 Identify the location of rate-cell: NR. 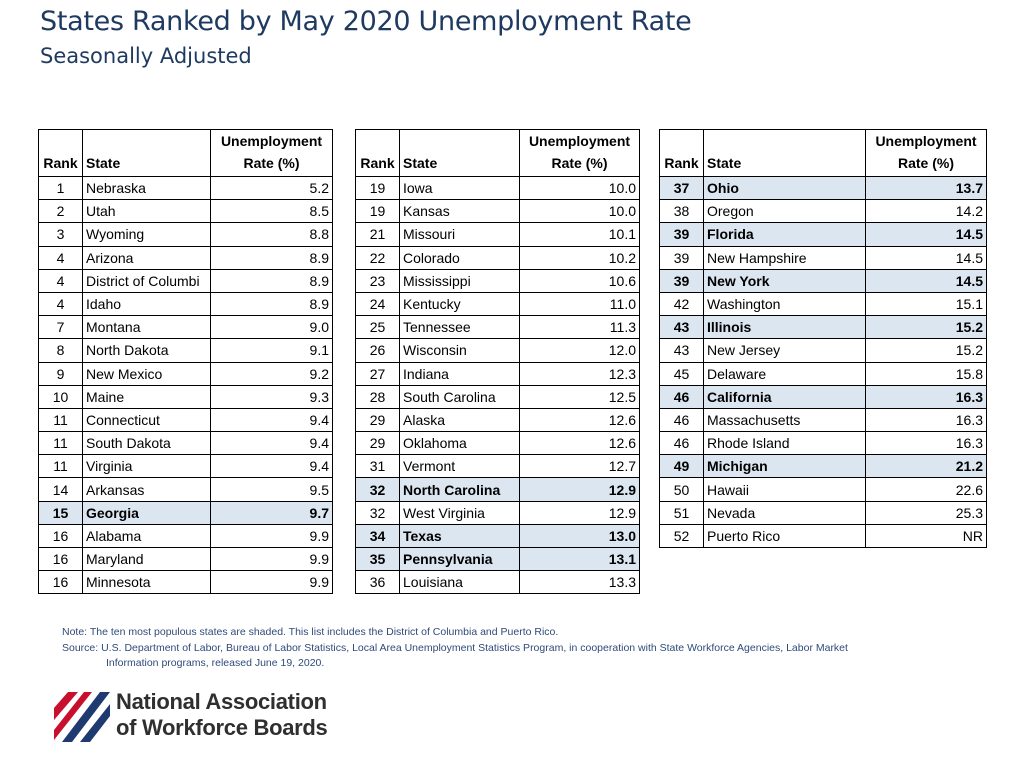
(926, 536).